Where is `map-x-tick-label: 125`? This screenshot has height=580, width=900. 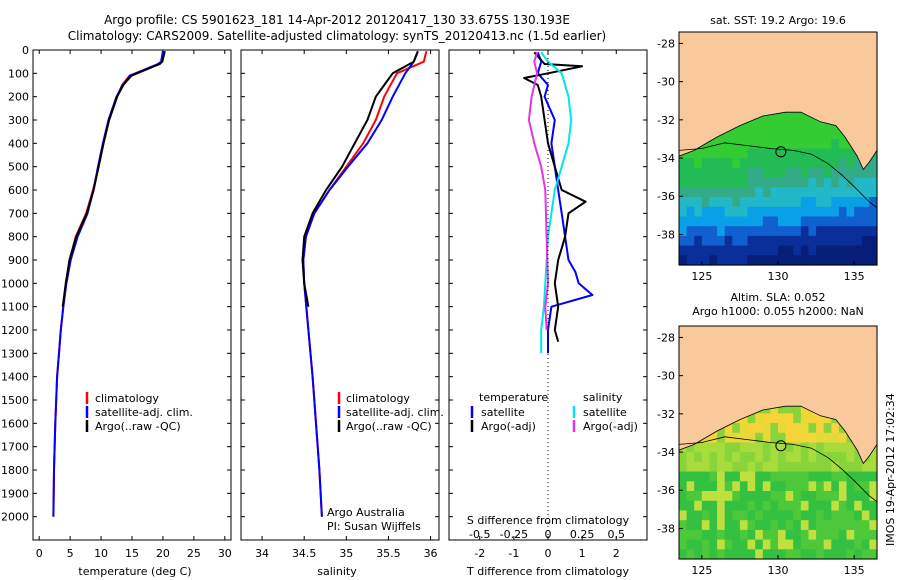
map-x-tick-label: 125 is located at coordinates (701, 276).